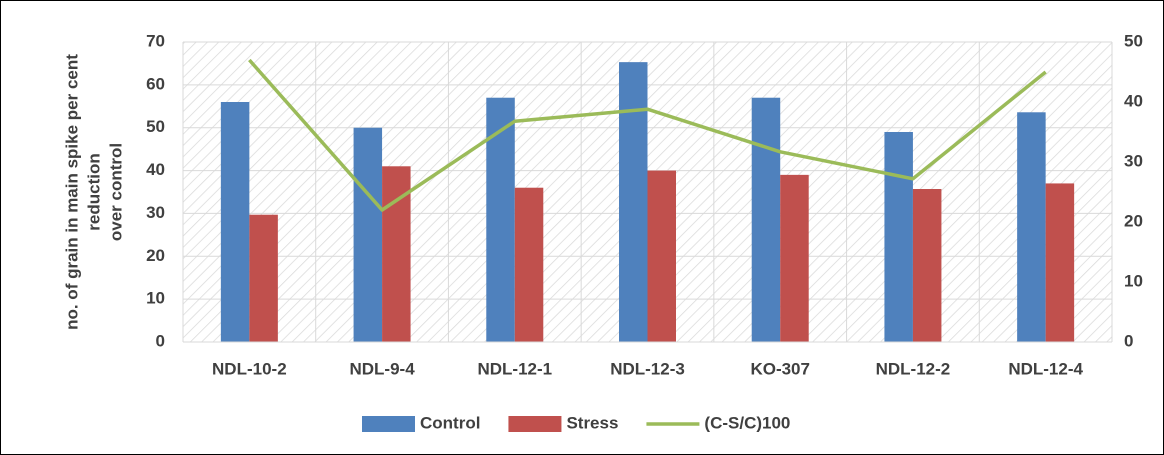 The height and width of the screenshot is (455, 1164). I want to click on y-axis-title-line: no. of grain in main spike per cent, so click(71, 192).